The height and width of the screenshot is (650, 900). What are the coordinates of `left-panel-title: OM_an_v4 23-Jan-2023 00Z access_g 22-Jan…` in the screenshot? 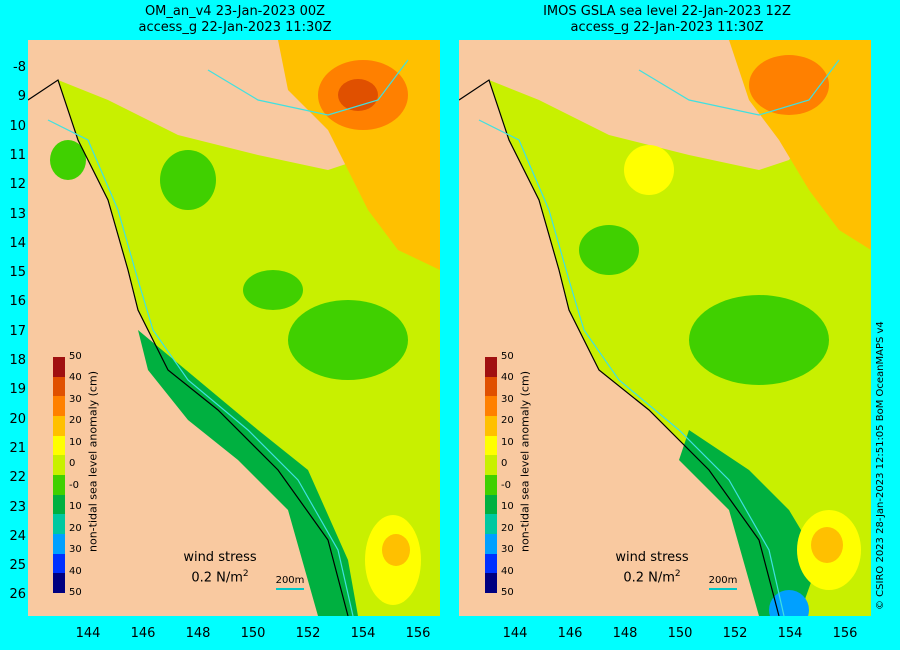 It's located at (235, 20).